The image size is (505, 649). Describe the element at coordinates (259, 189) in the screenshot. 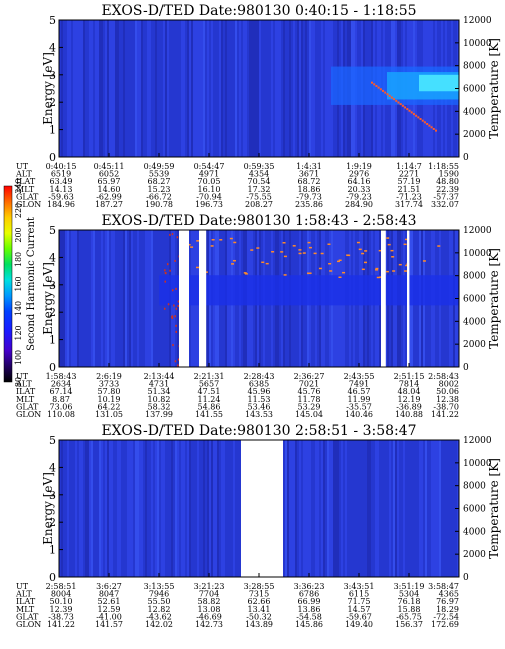

I see `table-cell: 17.32` at that location.